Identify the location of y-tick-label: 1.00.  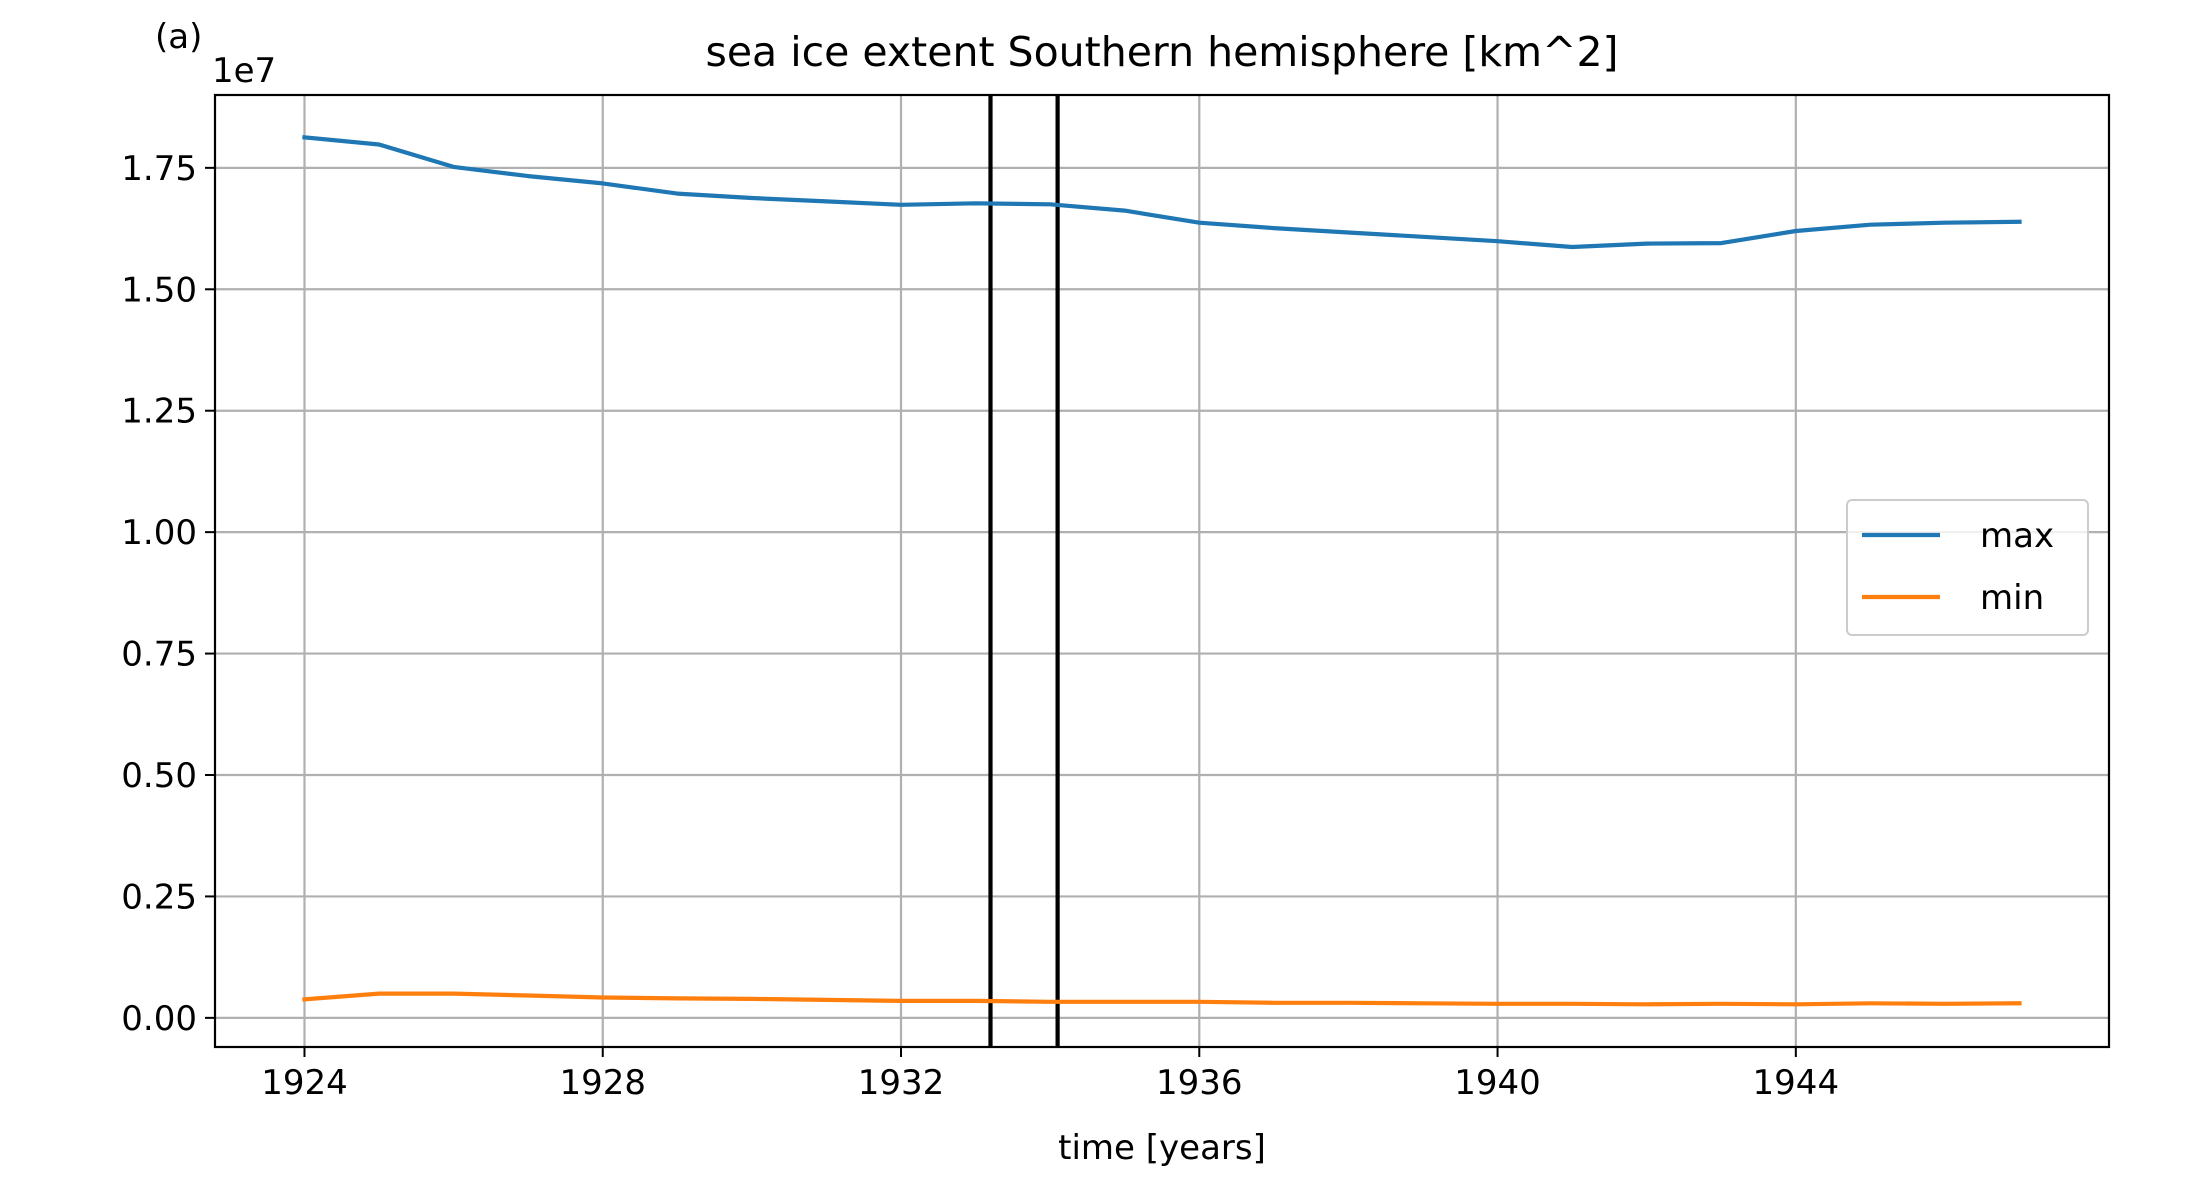
(159, 533).